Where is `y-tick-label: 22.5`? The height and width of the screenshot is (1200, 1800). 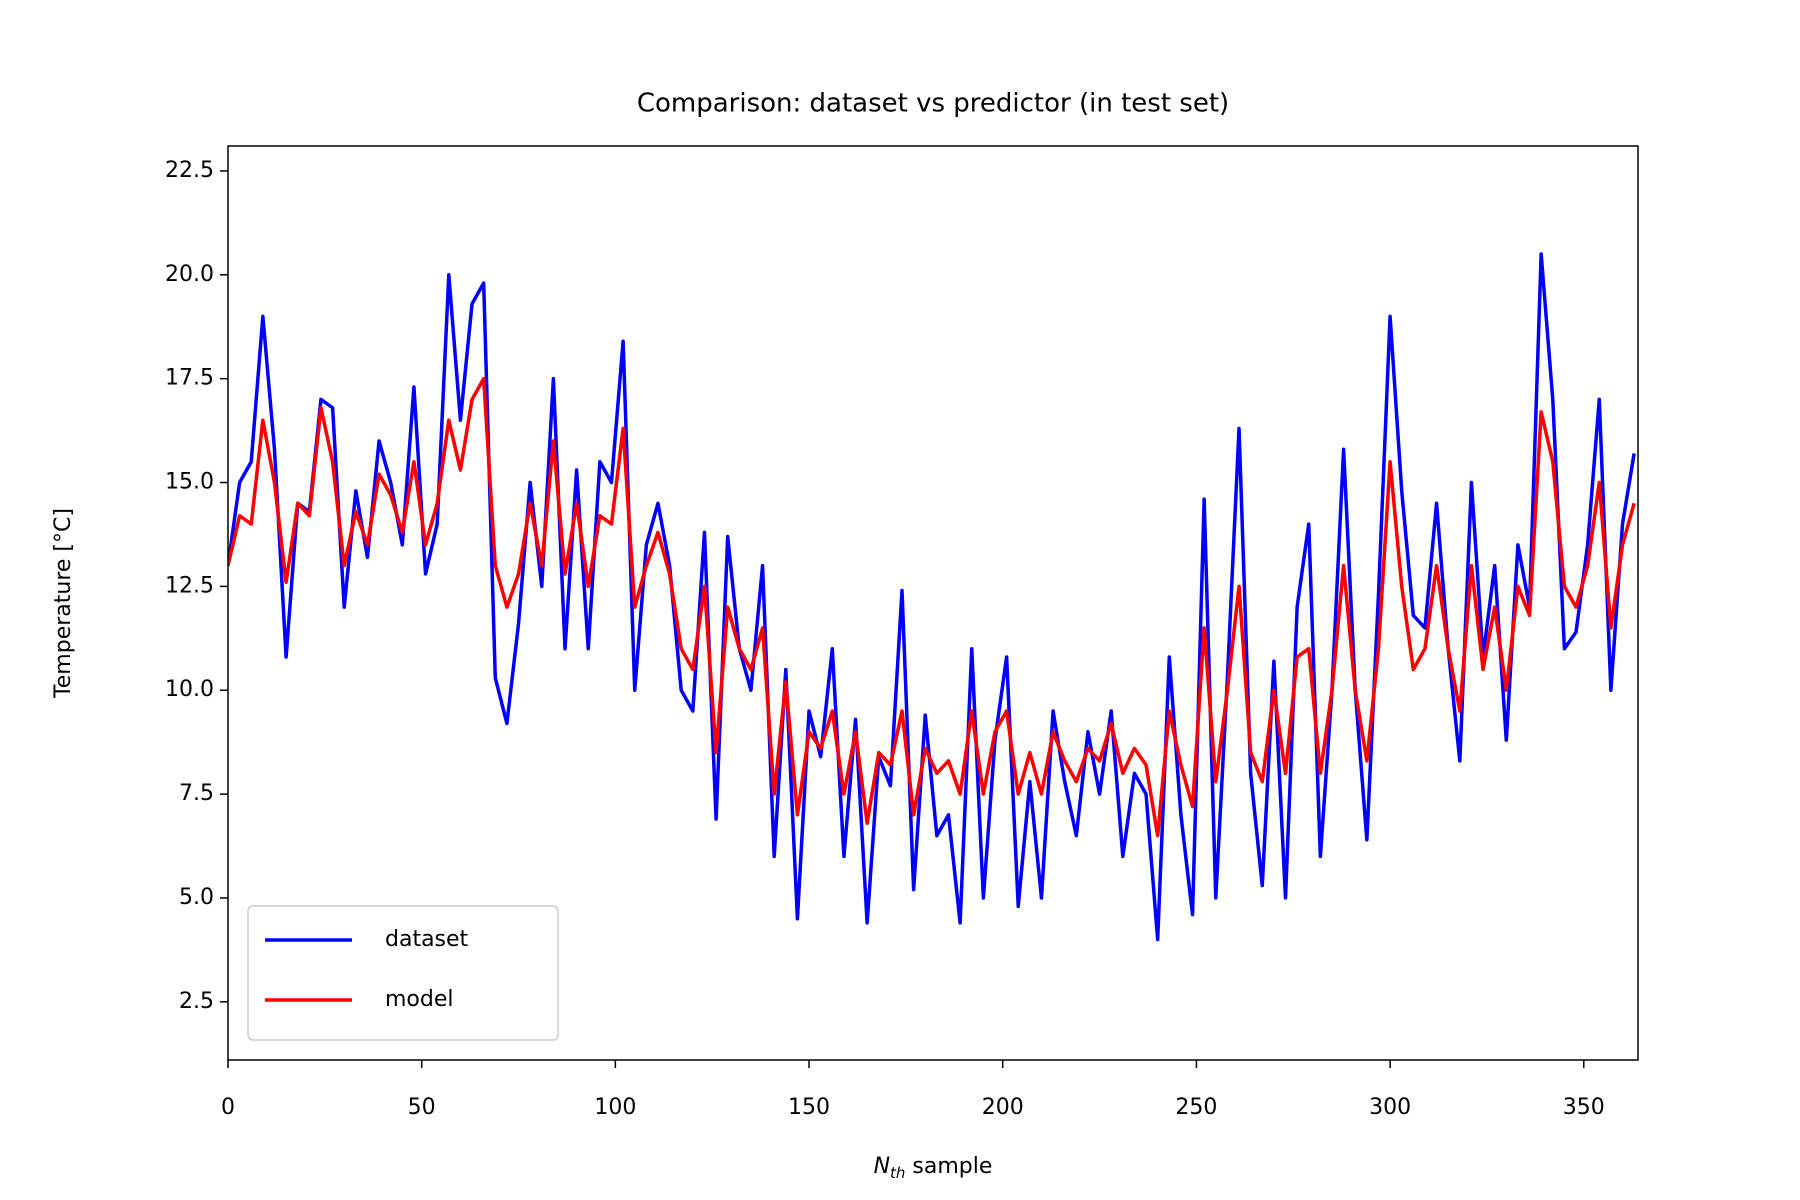
y-tick-label: 22.5 is located at coordinates (189, 170).